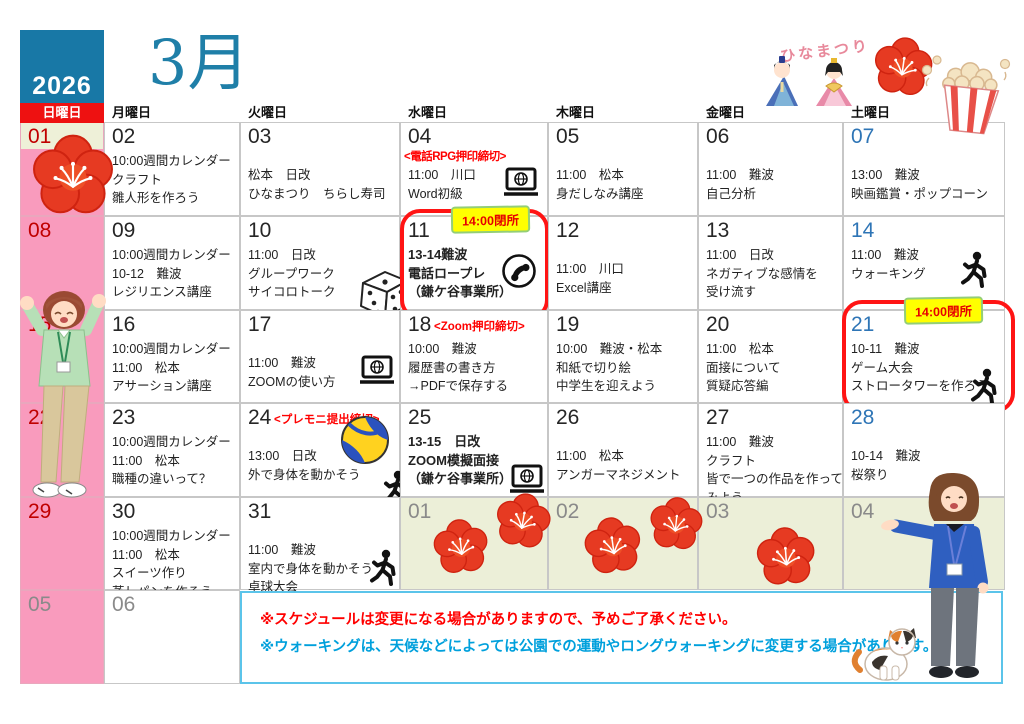 Image resolution: width=1024 pixels, height=724 pixels. What do you see at coordinates (40, 136) in the screenshot?
I see `date-number: 01` at bounding box center [40, 136].